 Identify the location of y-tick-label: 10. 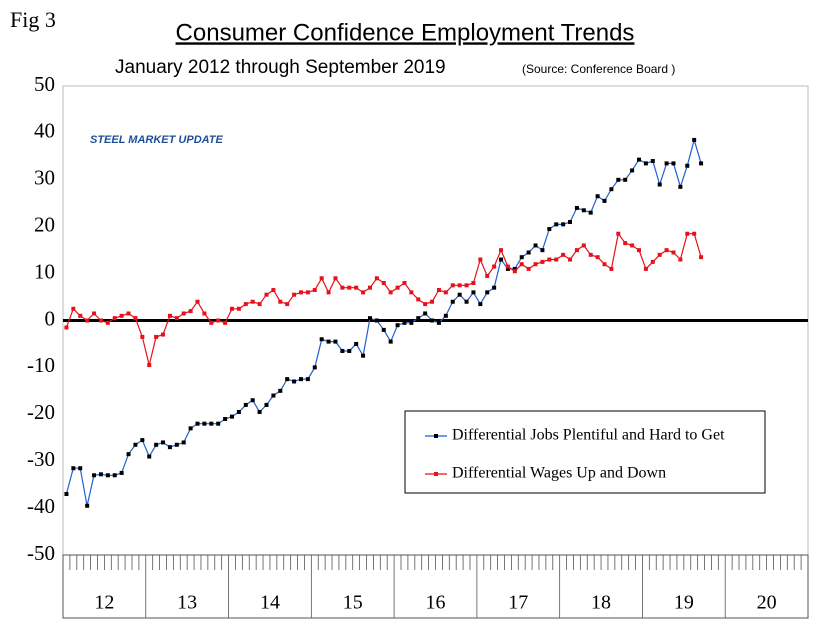
(44, 271).